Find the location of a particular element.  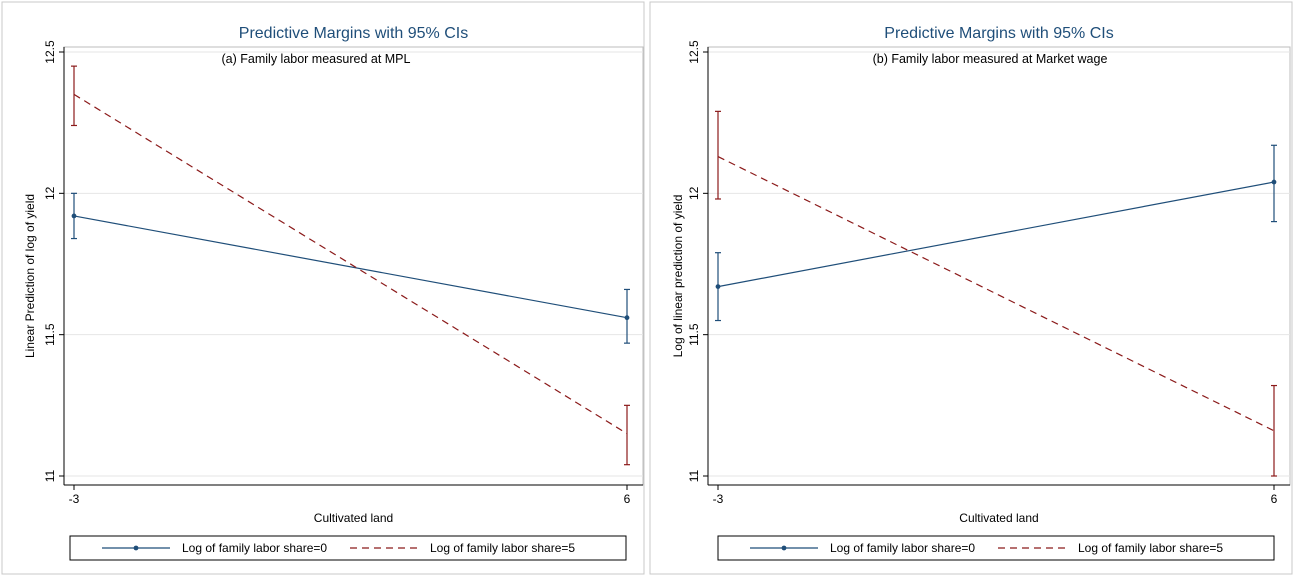

y-axis-label: Linear Prediction of log of yield is located at coordinates (30, 276).